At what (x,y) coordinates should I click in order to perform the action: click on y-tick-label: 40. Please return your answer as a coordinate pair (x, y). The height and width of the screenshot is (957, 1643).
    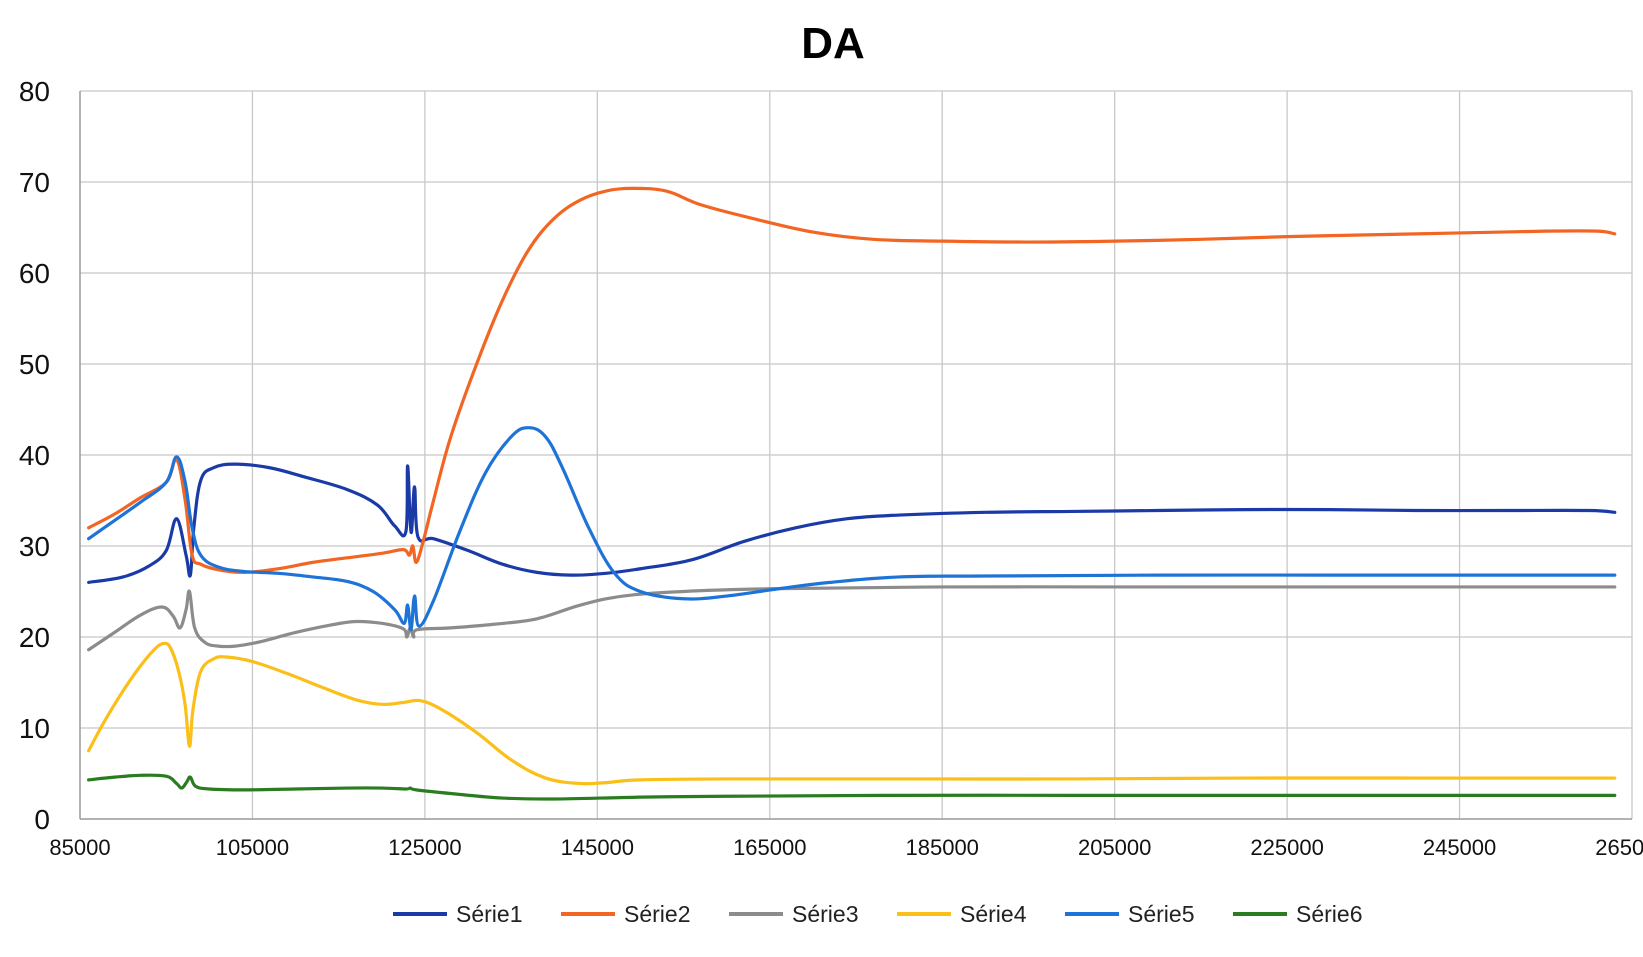
    Looking at the image, I should click on (34, 455).